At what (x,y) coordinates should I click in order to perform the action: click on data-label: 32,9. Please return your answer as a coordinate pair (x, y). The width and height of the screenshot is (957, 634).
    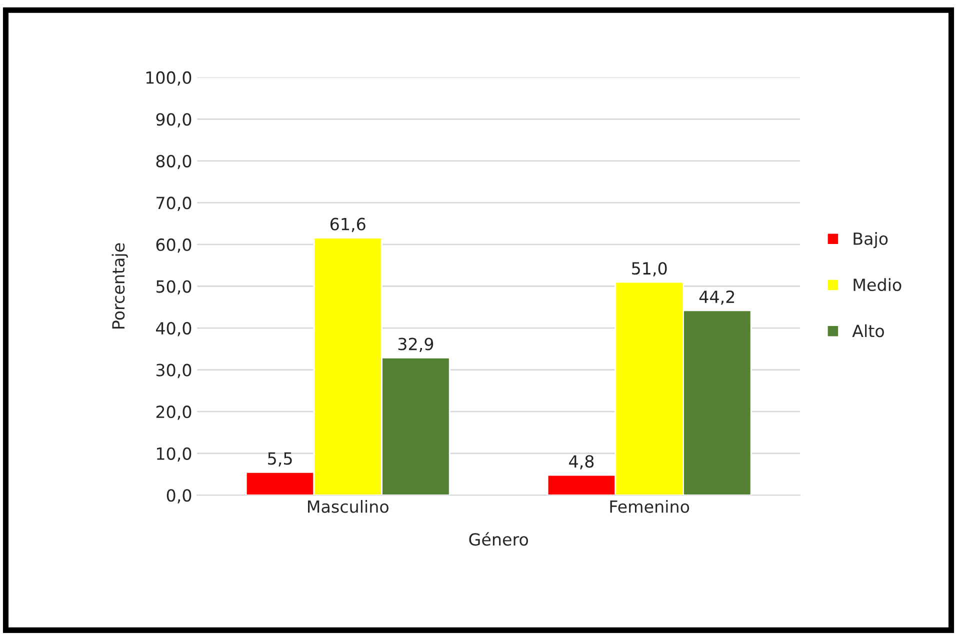
    Looking at the image, I should click on (416, 345).